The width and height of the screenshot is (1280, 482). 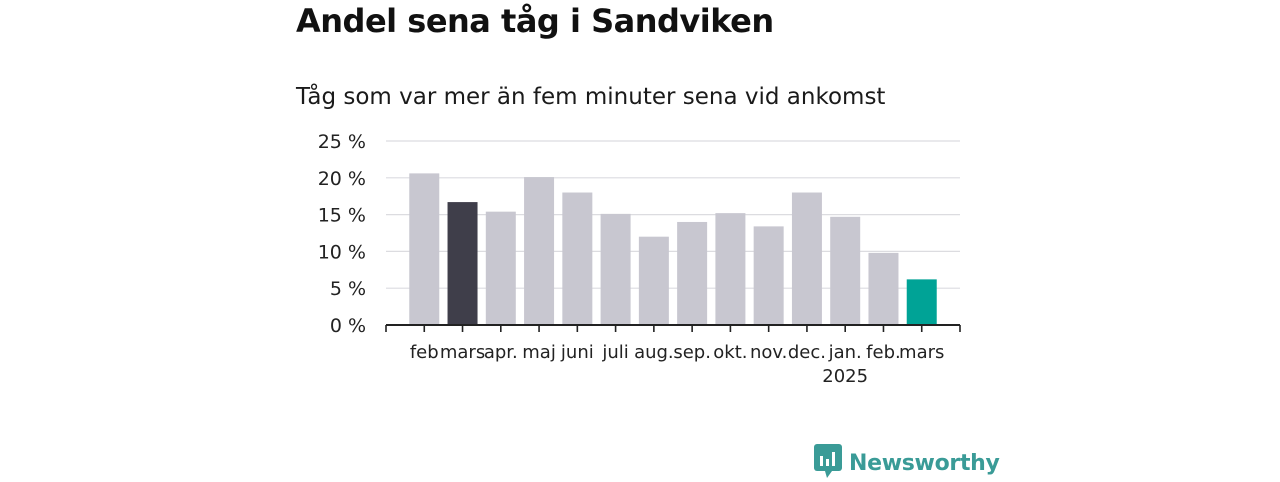 I want to click on y-tick-label: 25 %, so click(x=342, y=142).